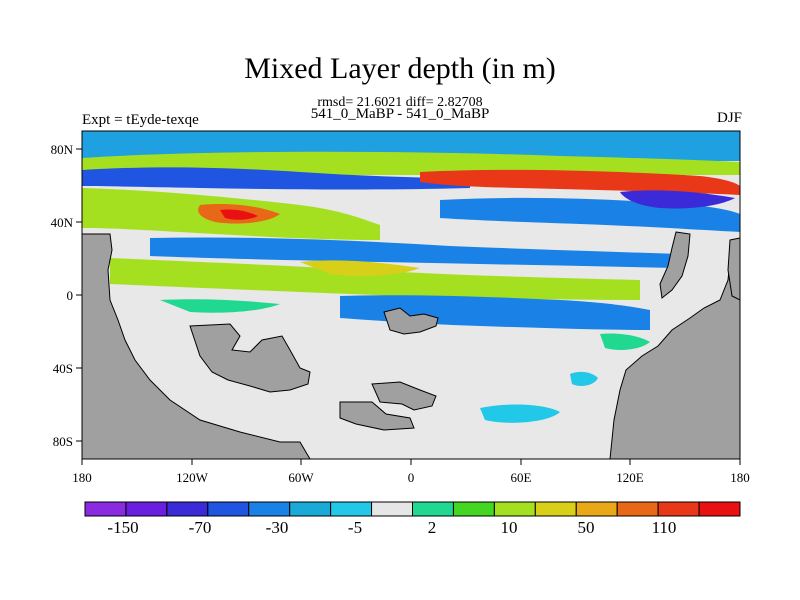 This screenshot has height=600, width=800. I want to click on colorbar-label: -30, so click(277, 527).